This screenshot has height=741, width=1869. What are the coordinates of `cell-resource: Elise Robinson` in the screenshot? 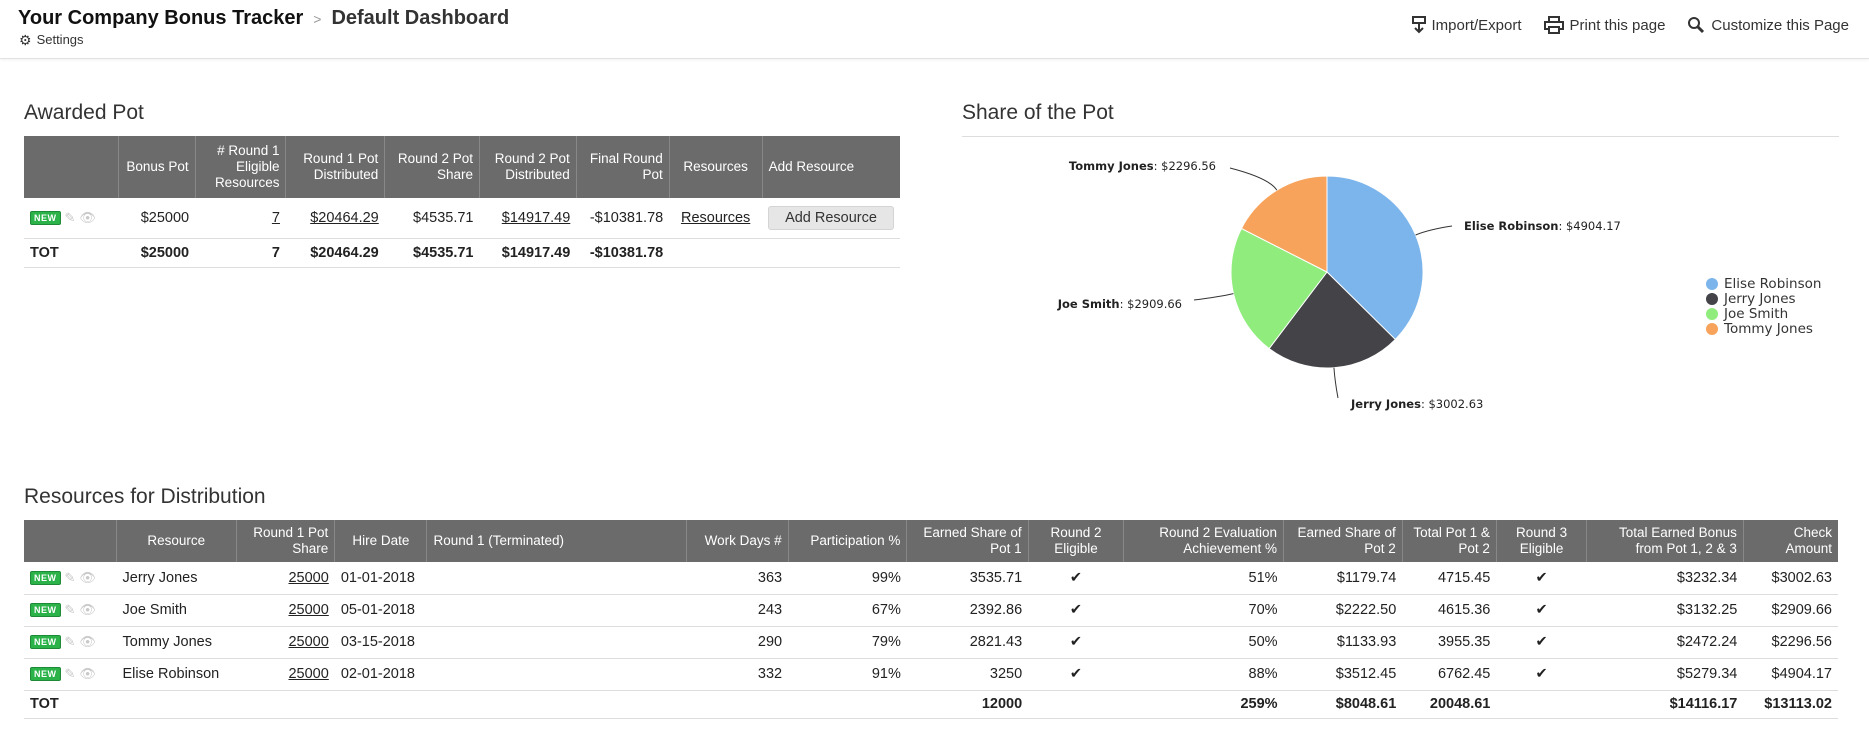 It's located at (176, 674).